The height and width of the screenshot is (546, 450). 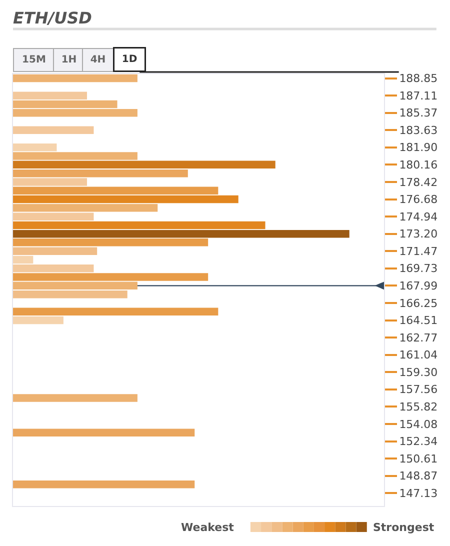 What do you see at coordinates (418, 424) in the screenshot?
I see `y-tick-label: 154.08` at bounding box center [418, 424].